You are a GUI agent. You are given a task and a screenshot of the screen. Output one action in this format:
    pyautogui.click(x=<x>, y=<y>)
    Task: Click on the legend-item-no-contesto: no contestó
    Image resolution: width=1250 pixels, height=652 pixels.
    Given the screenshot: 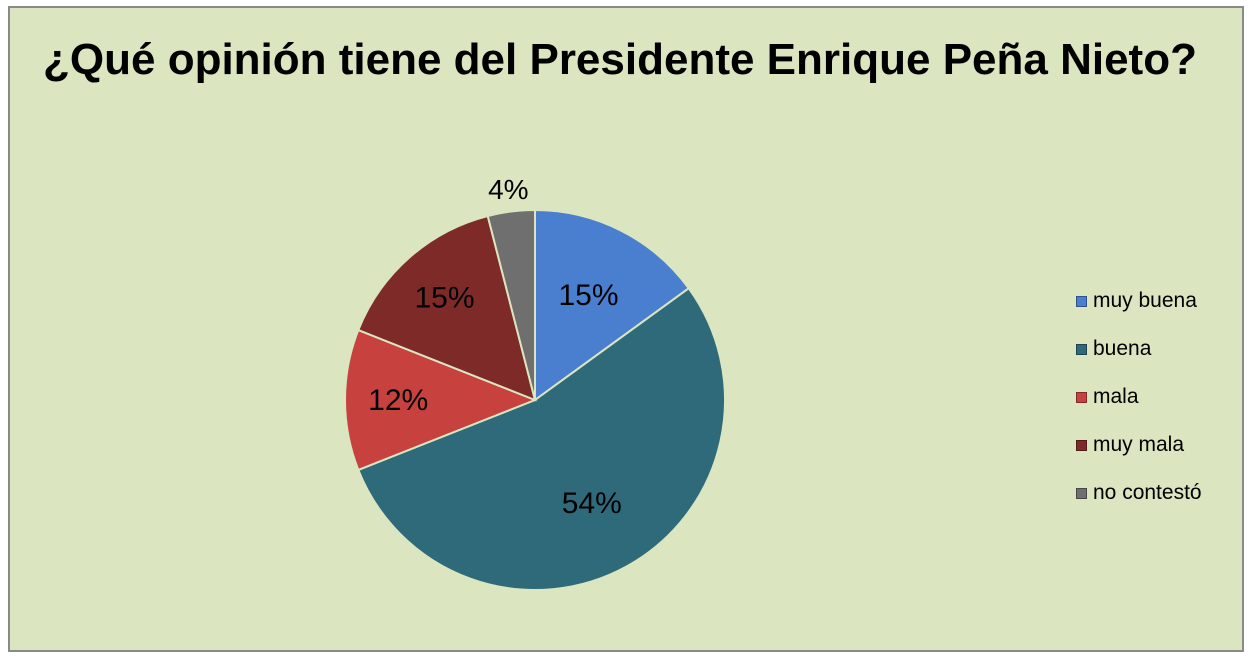 What is the action you would take?
    pyautogui.click(x=1139, y=493)
    